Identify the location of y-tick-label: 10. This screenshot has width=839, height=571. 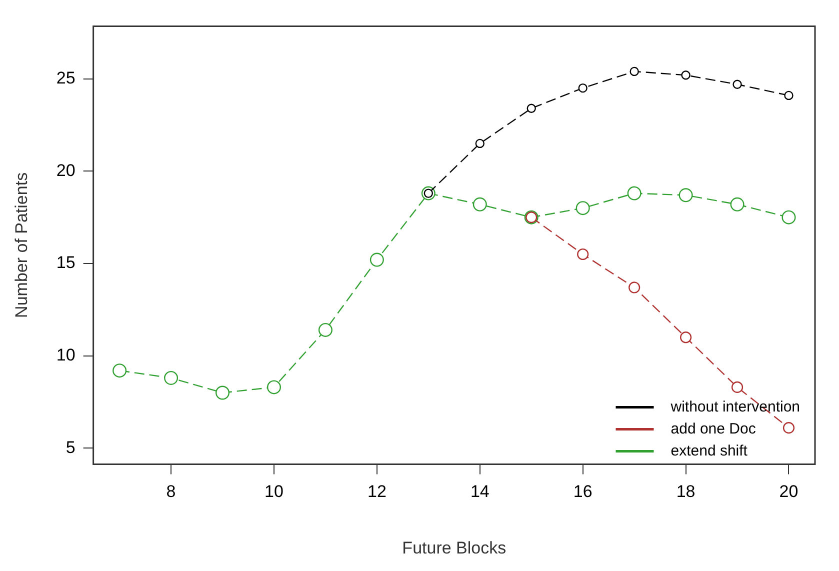
(66, 354).